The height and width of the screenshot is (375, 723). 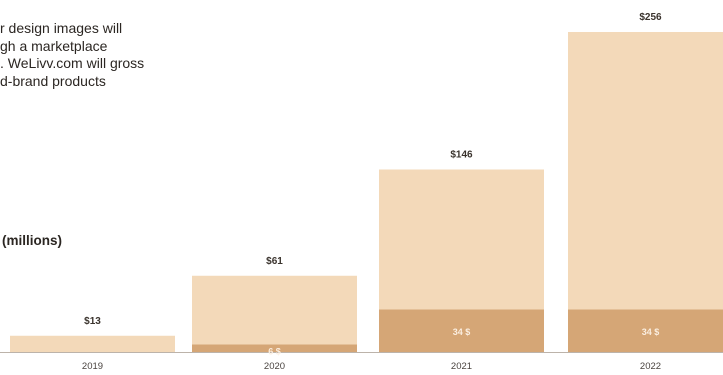 I want to click on bar-total-2019, so click(x=92, y=343).